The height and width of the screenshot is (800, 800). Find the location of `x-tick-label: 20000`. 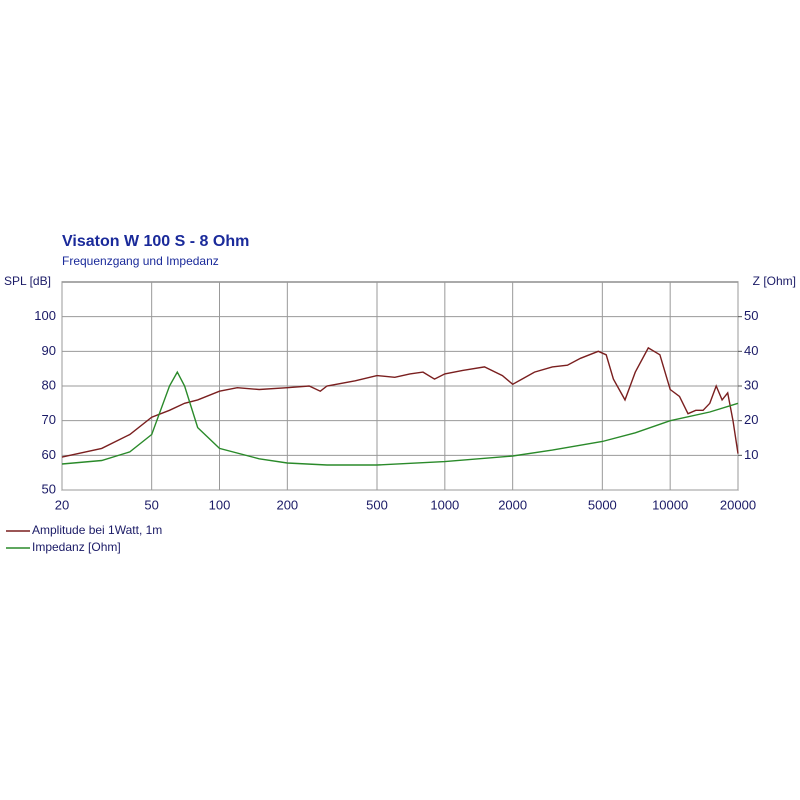

x-tick-label: 20000 is located at coordinates (738, 504).